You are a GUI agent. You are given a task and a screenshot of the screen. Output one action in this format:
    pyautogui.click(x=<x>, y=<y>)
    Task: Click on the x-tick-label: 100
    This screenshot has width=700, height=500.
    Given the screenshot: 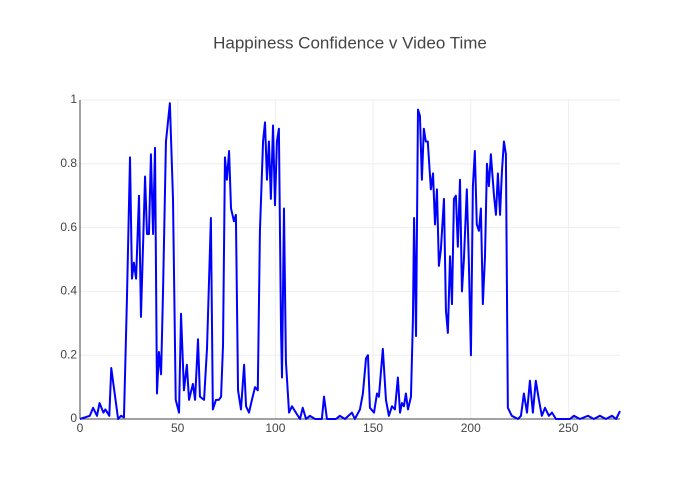 What is the action you would take?
    pyautogui.click(x=275, y=428)
    